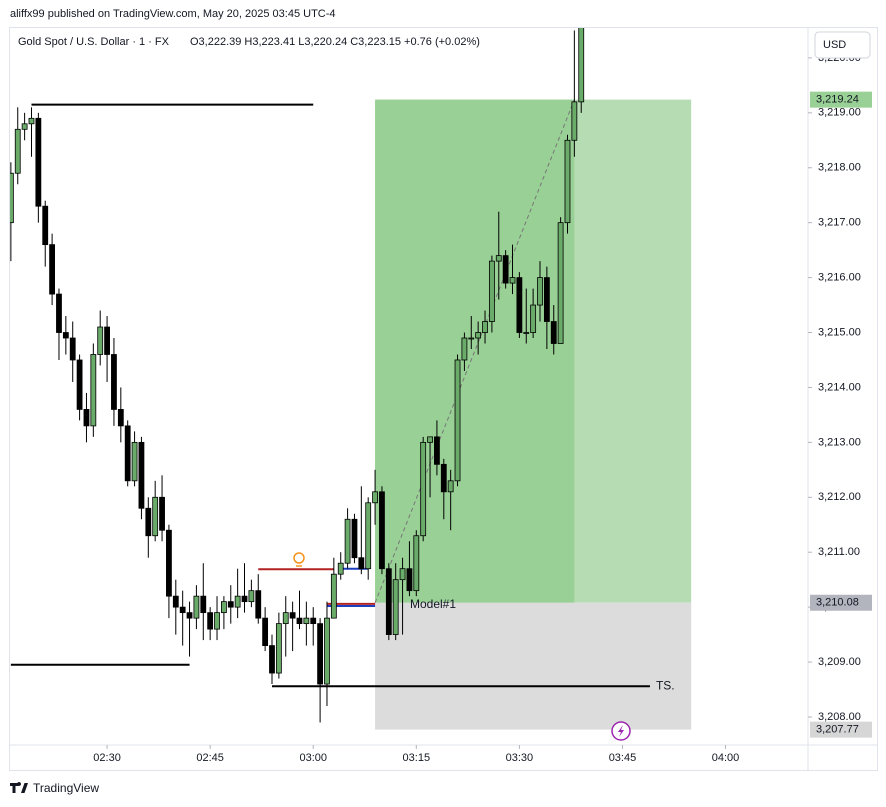 This screenshot has width=886, height=807. Describe the element at coordinates (839, 717) in the screenshot. I see `y-tick-label: 3,208.00` at that location.